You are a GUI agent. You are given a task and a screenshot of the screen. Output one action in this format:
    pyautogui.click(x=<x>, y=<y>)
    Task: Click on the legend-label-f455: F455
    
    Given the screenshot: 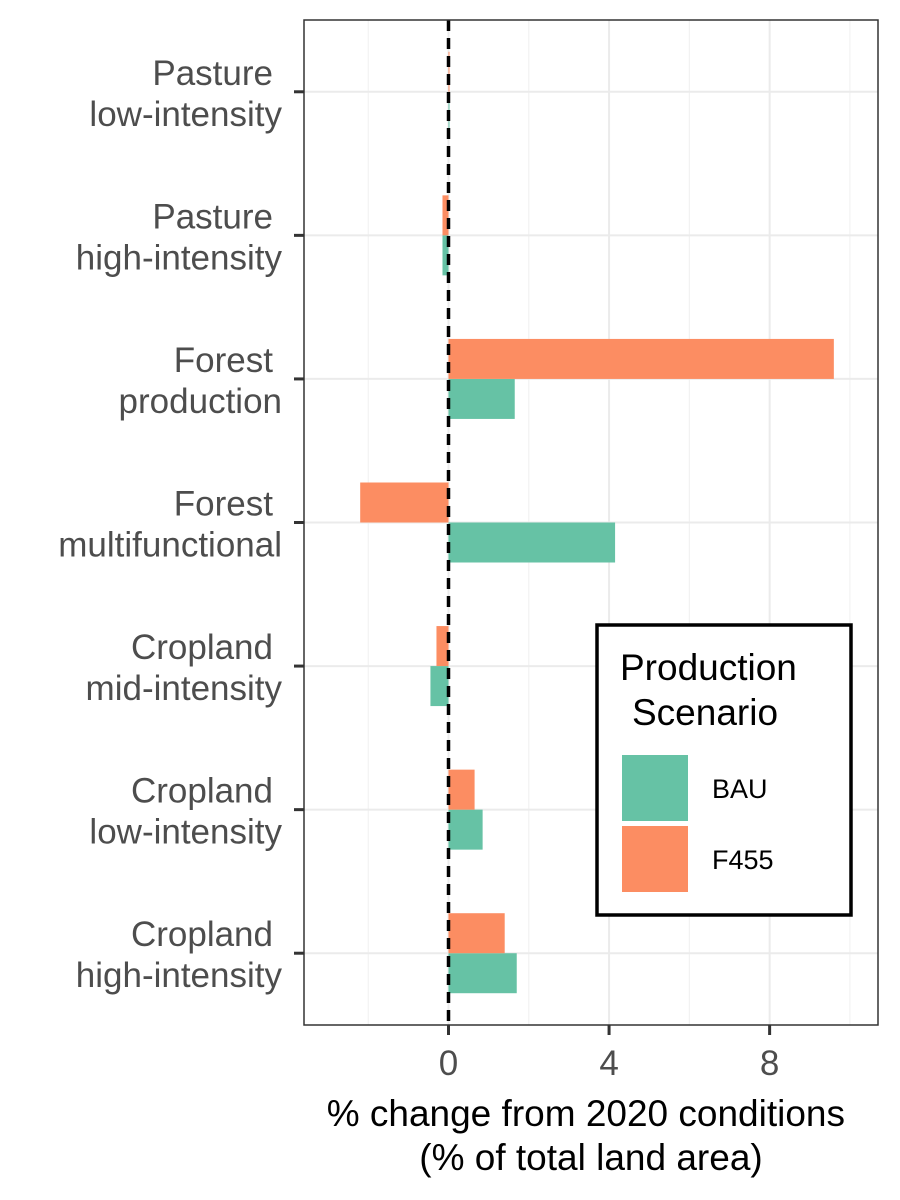 What is the action you would take?
    pyautogui.click(x=743, y=860)
    